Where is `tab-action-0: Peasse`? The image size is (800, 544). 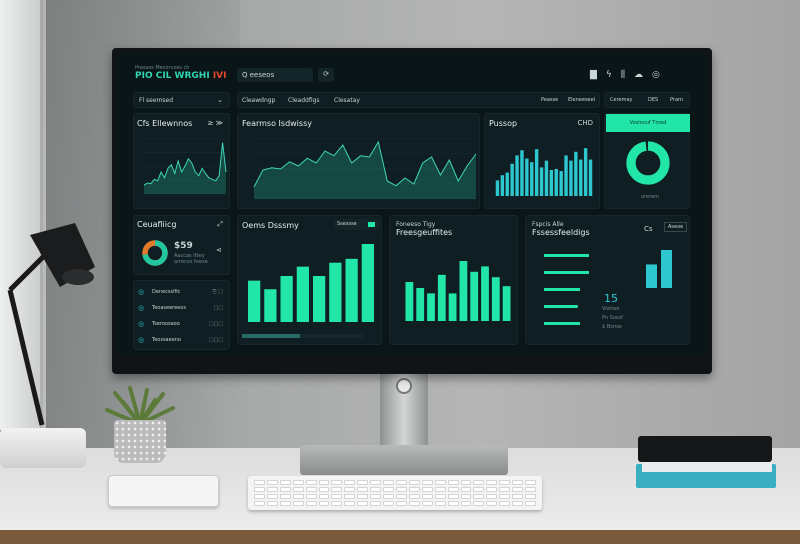 tab-action-0: Peasse is located at coordinates (550, 100).